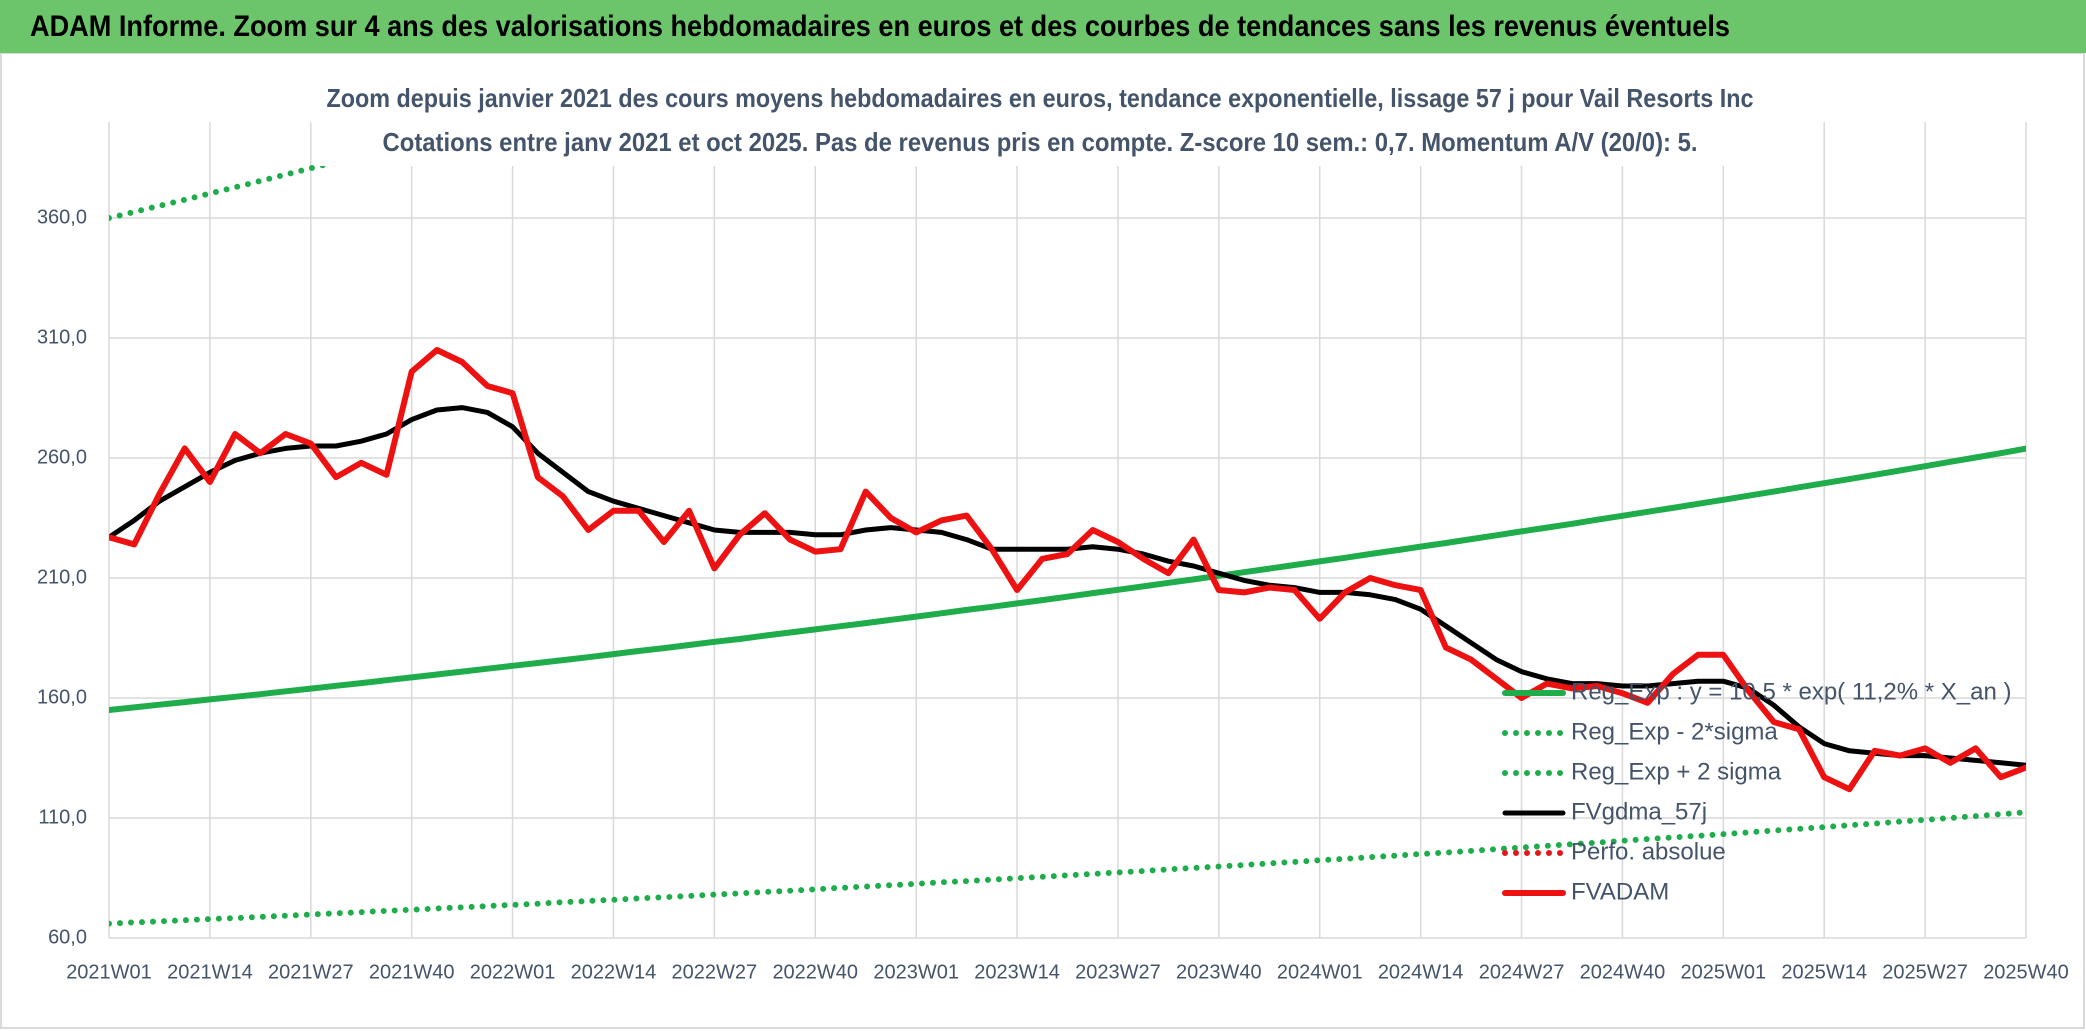 Image resolution: width=2086 pixels, height=1031 pixels. What do you see at coordinates (1925, 972) in the screenshot?
I see `x-tick-label: 2025W27` at bounding box center [1925, 972].